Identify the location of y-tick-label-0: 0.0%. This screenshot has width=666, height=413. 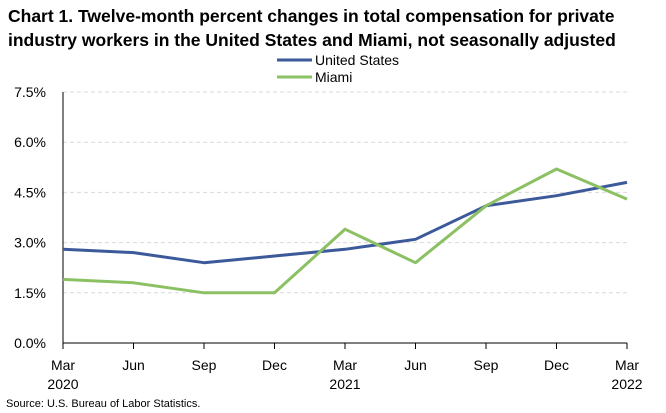
(30, 343).